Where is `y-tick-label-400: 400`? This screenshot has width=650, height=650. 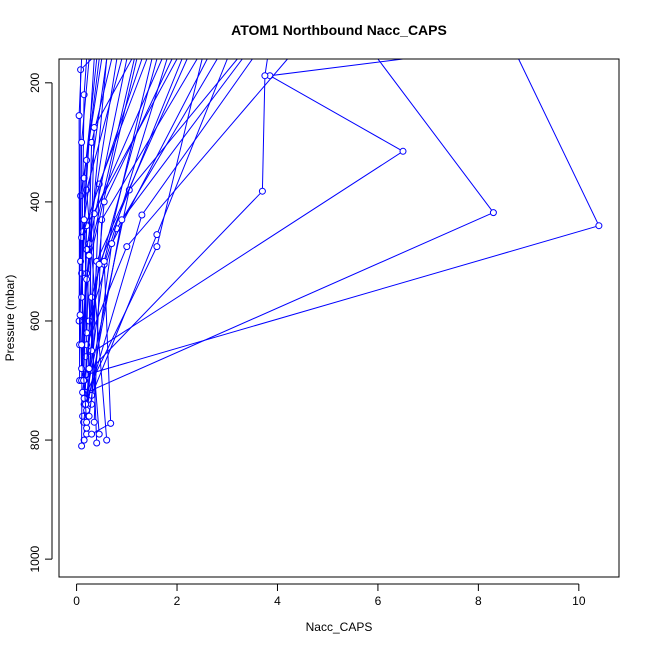 y-tick-label-400: 400 is located at coordinates (35, 202).